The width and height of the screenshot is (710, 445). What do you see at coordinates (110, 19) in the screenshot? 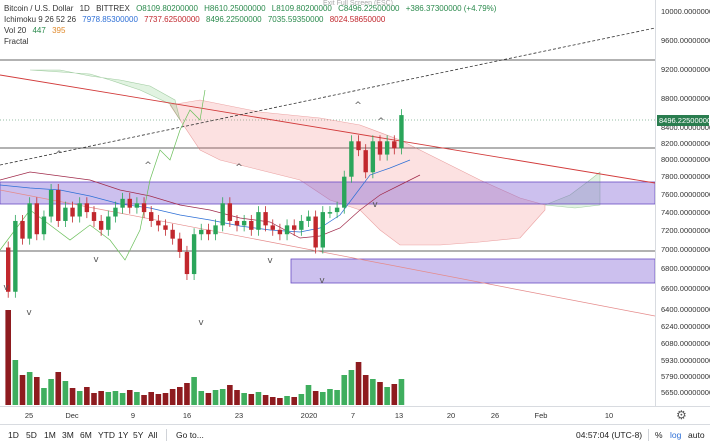
I see `legend-ichimoku-v1: 7978.85300000` at bounding box center [110, 19].